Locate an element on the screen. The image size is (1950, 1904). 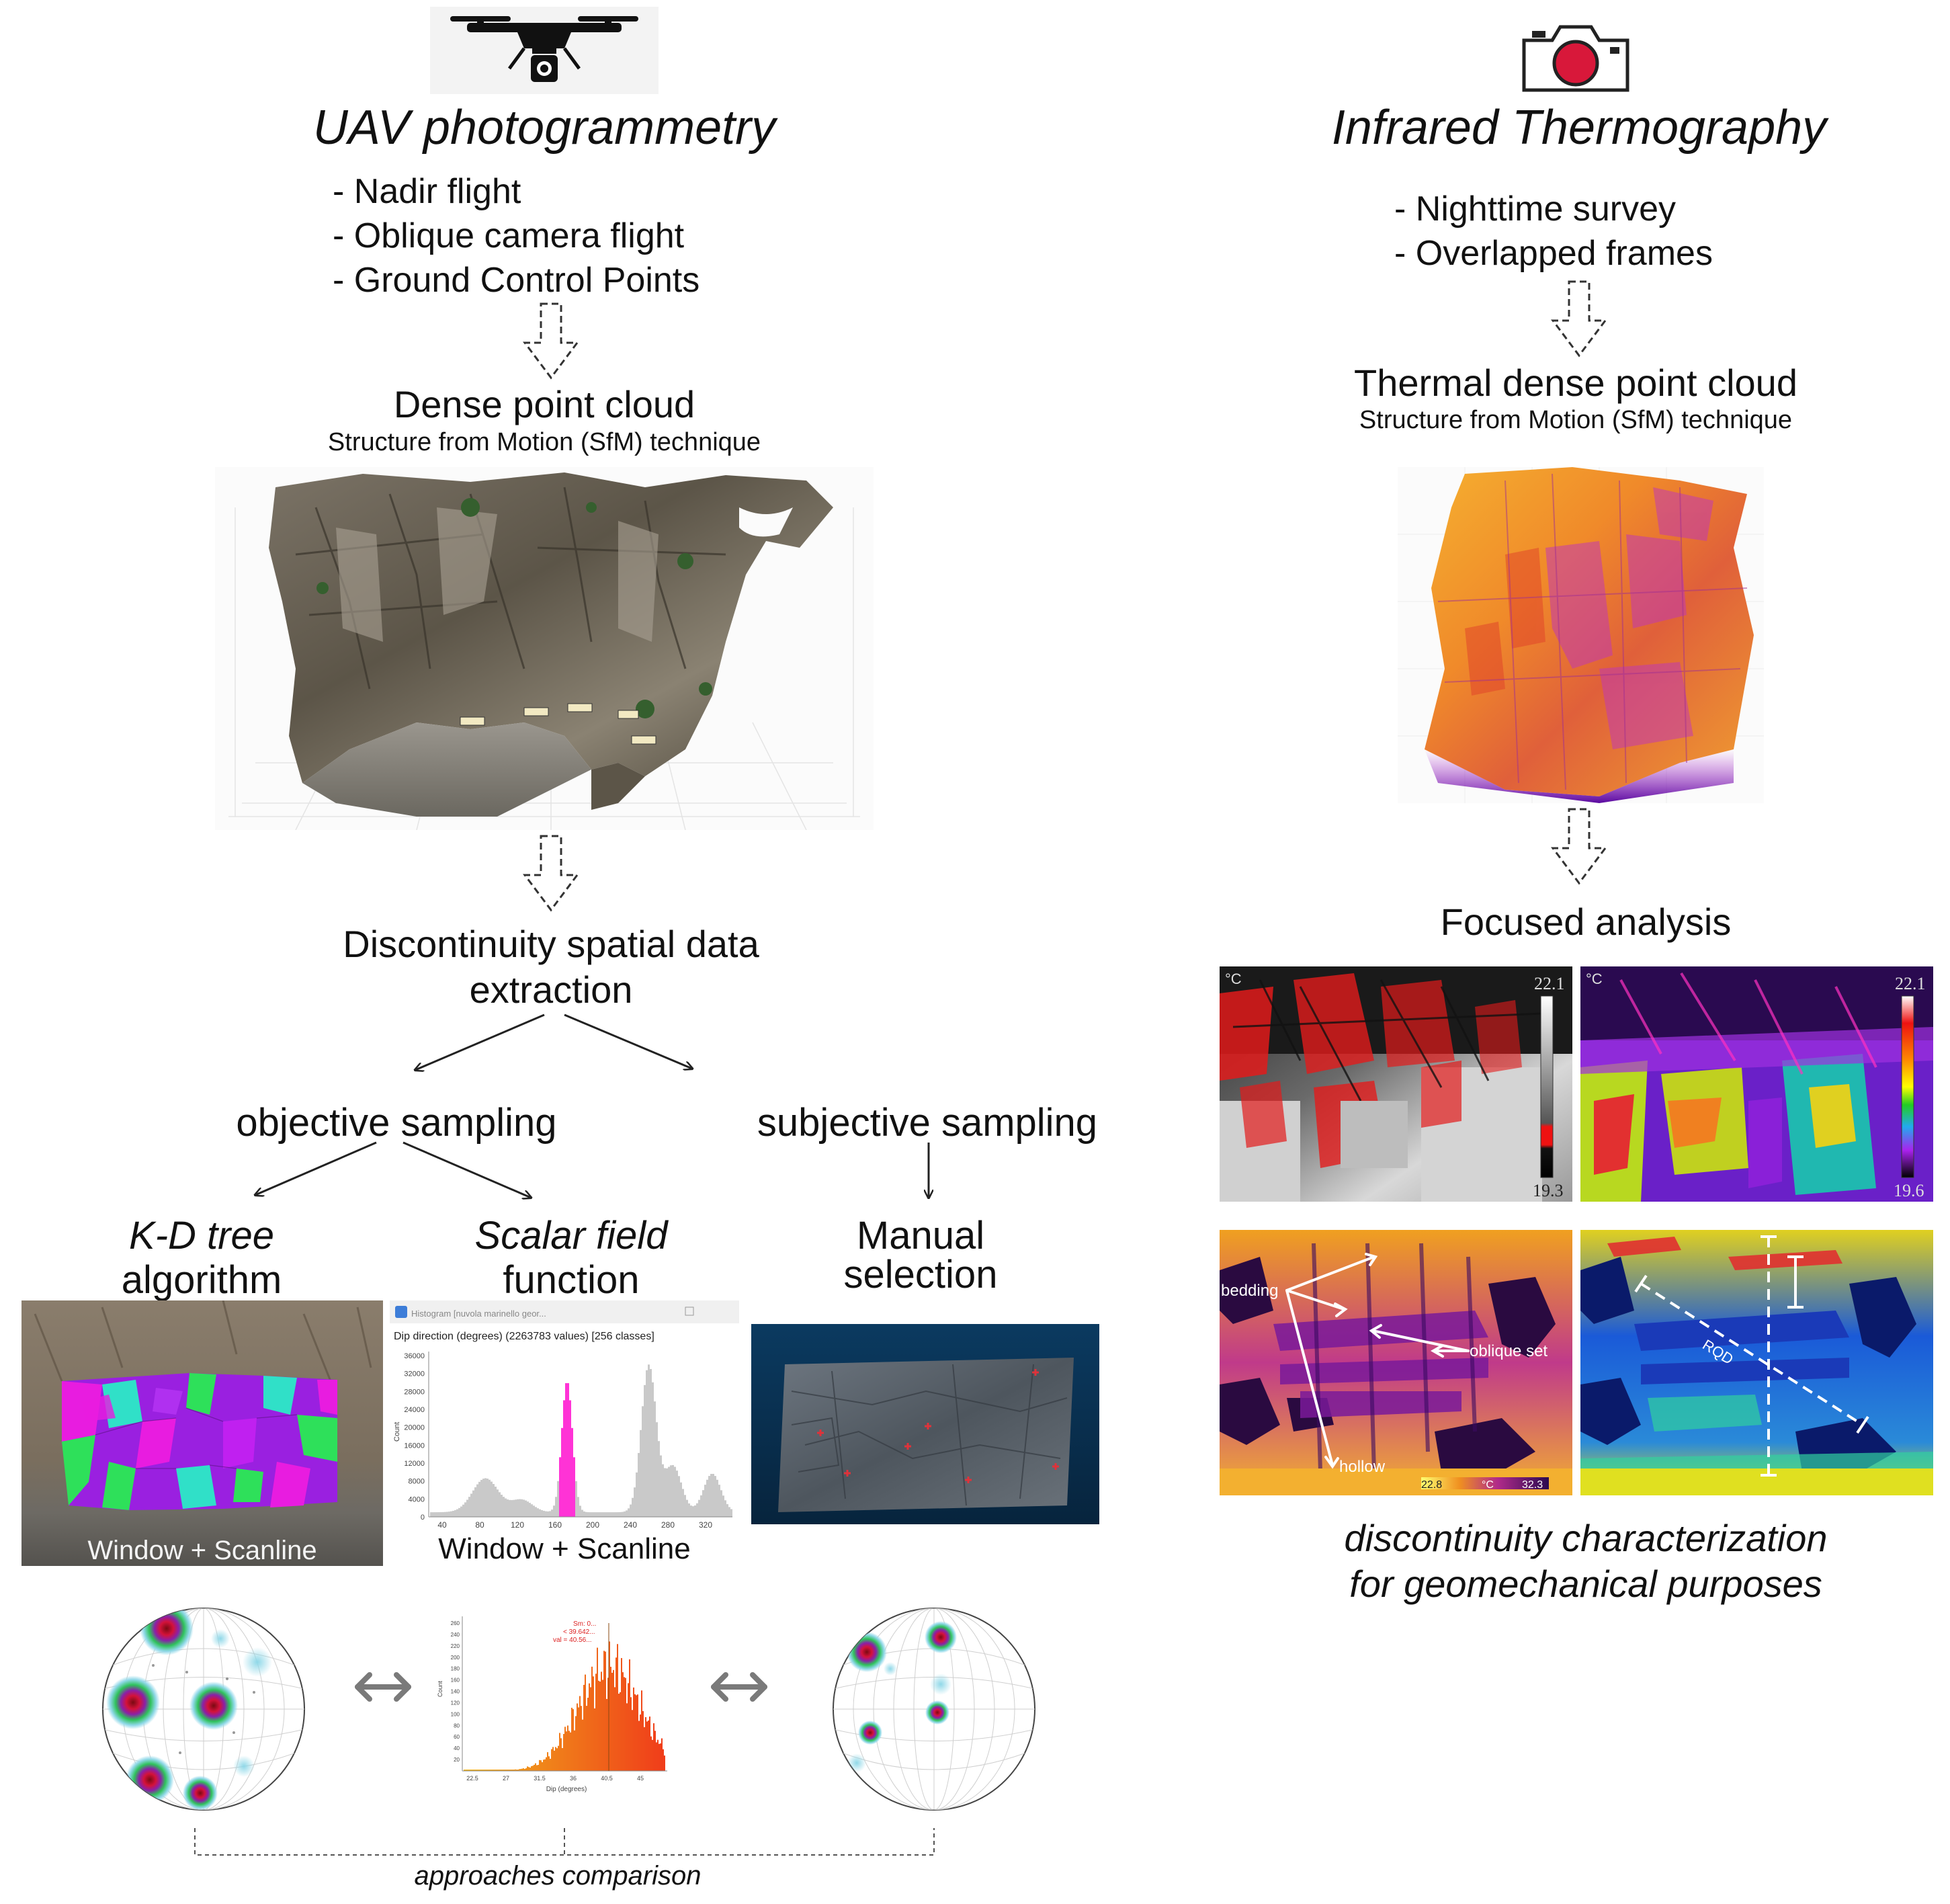
manual-selection-image is located at coordinates (925, 1424).